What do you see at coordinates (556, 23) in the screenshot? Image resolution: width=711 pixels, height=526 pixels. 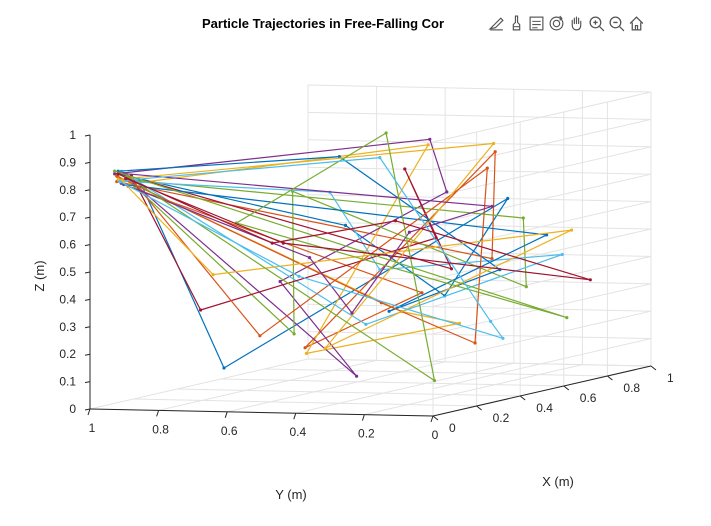 I see `rotate-button` at bounding box center [556, 23].